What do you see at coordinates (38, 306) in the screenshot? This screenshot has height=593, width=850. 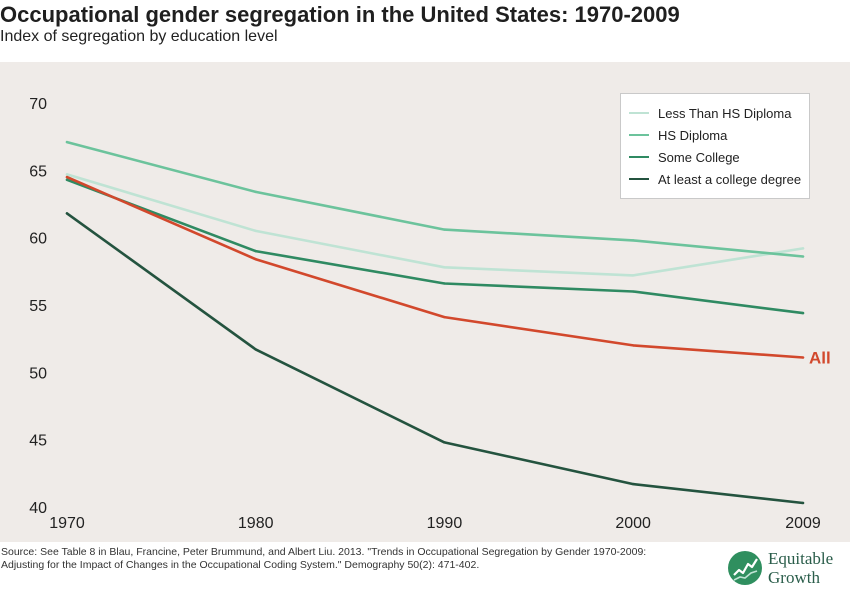 I see `y-tick-label-55: 55` at bounding box center [38, 306].